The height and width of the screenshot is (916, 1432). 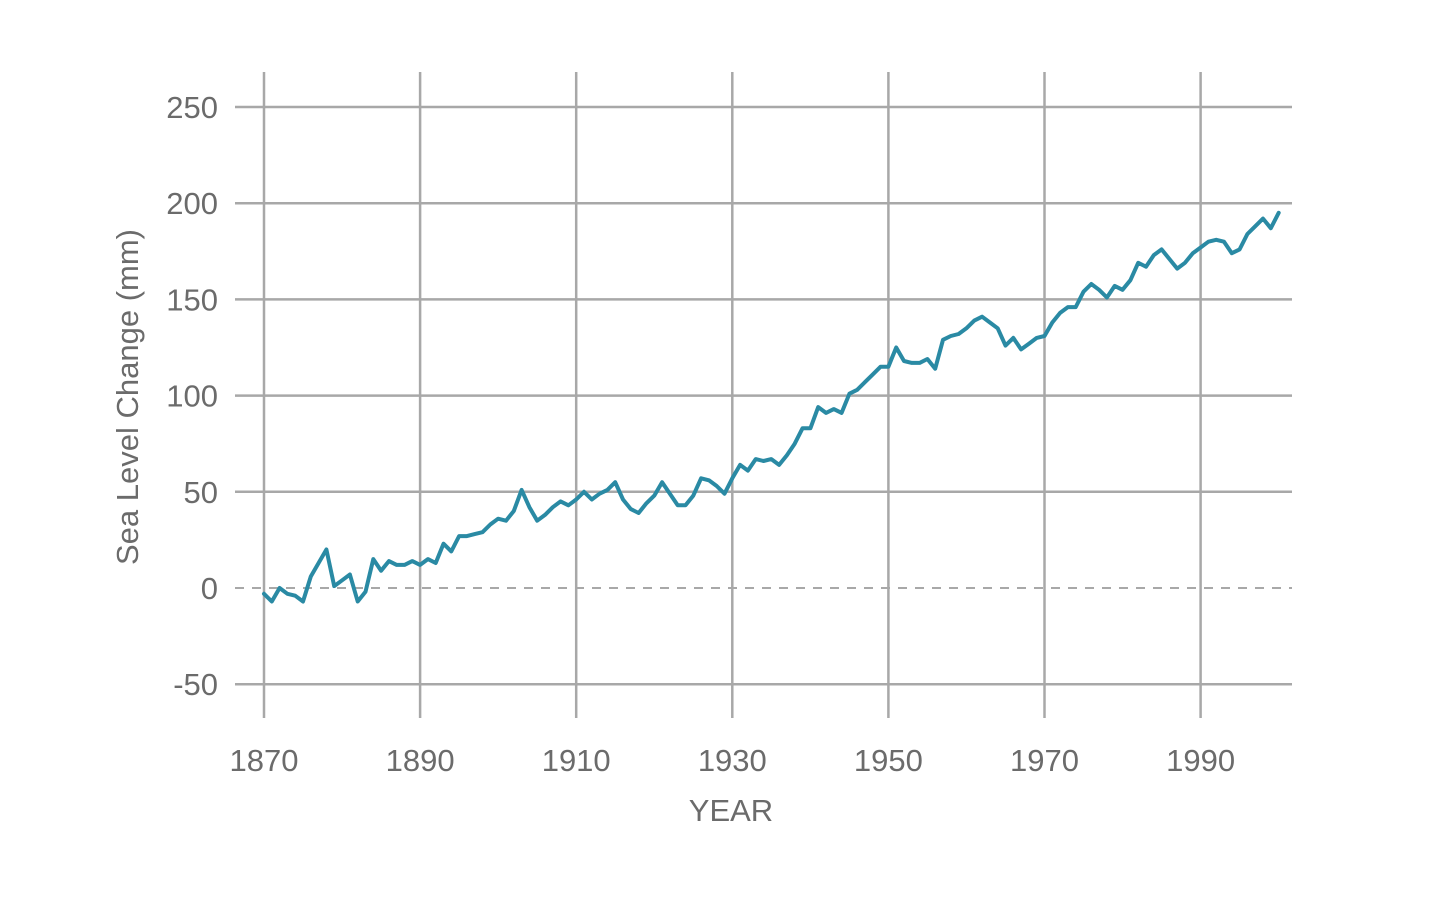 I want to click on x-axis-title: YEAR, so click(x=731, y=810).